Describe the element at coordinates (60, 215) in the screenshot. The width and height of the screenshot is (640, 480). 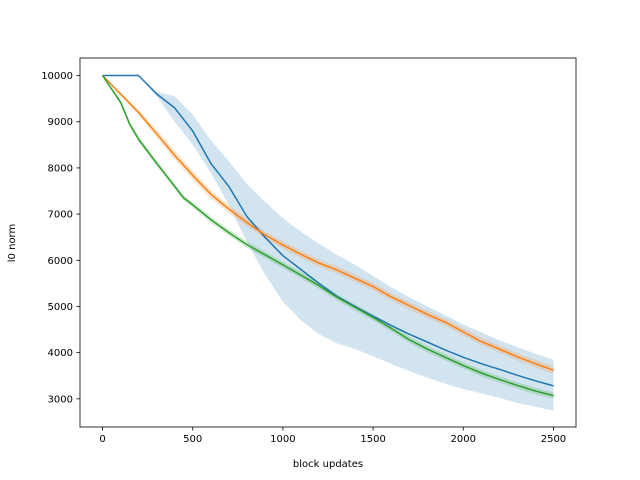
I see `y-tick-label: 7000` at that location.